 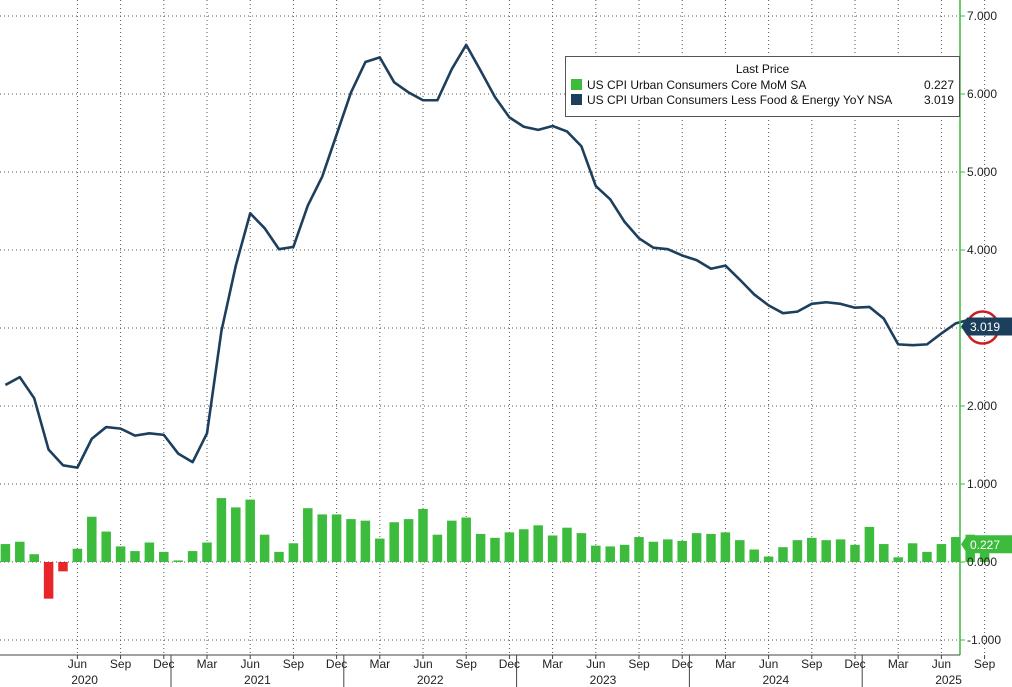 I want to click on legend-entry-value: 3.019, so click(x=938, y=99).